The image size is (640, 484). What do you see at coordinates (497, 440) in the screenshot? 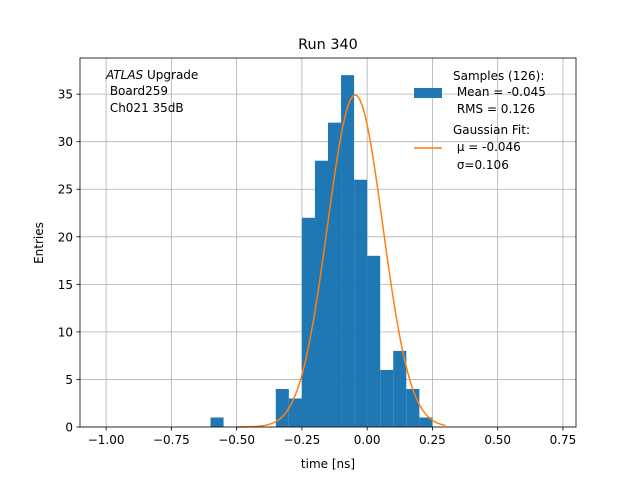
I see `x-tick-label: 0.50` at bounding box center [497, 440].